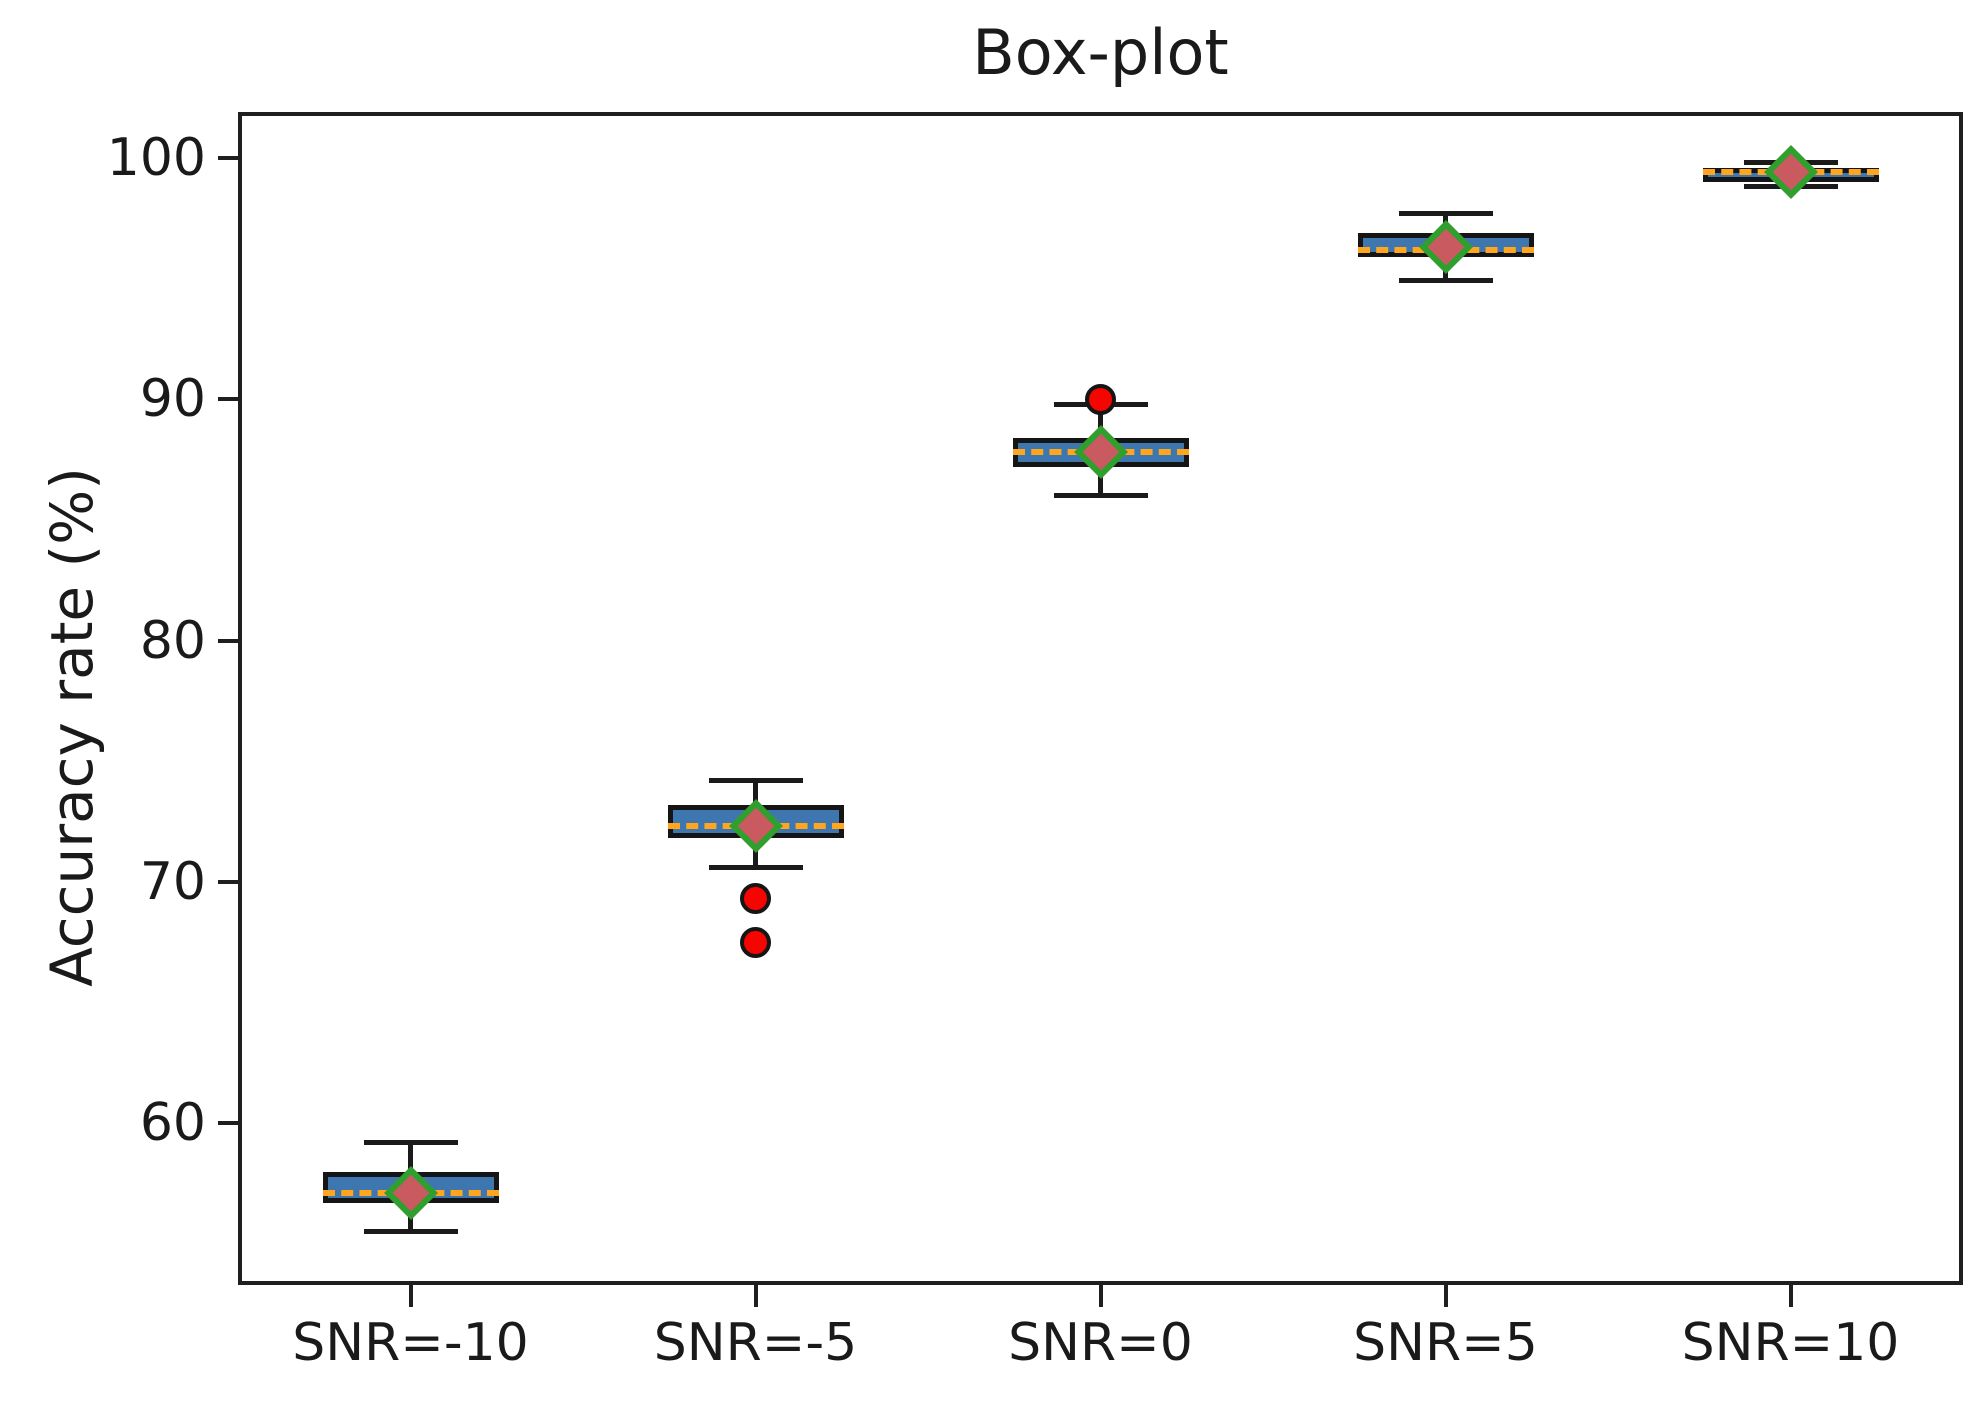 This screenshot has height=1402, width=1986. I want to click on x-tick-label: SNR=10, so click(1790, 1343).